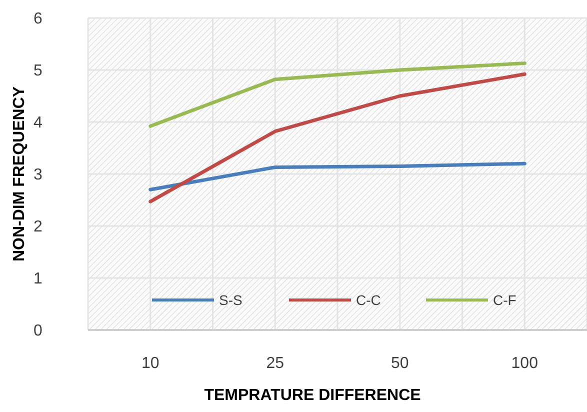 The height and width of the screenshot is (412, 587). Describe the element at coordinates (38, 71) in the screenshot. I see `y-tick-label: 5` at that location.